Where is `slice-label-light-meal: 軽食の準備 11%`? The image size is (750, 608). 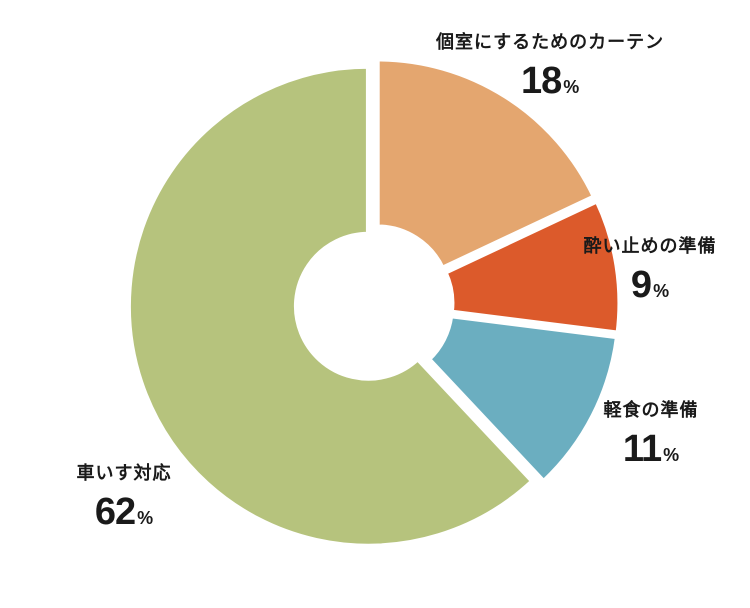
slice-label-light-meal: 軽食の準備 11% is located at coordinates (651, 434).